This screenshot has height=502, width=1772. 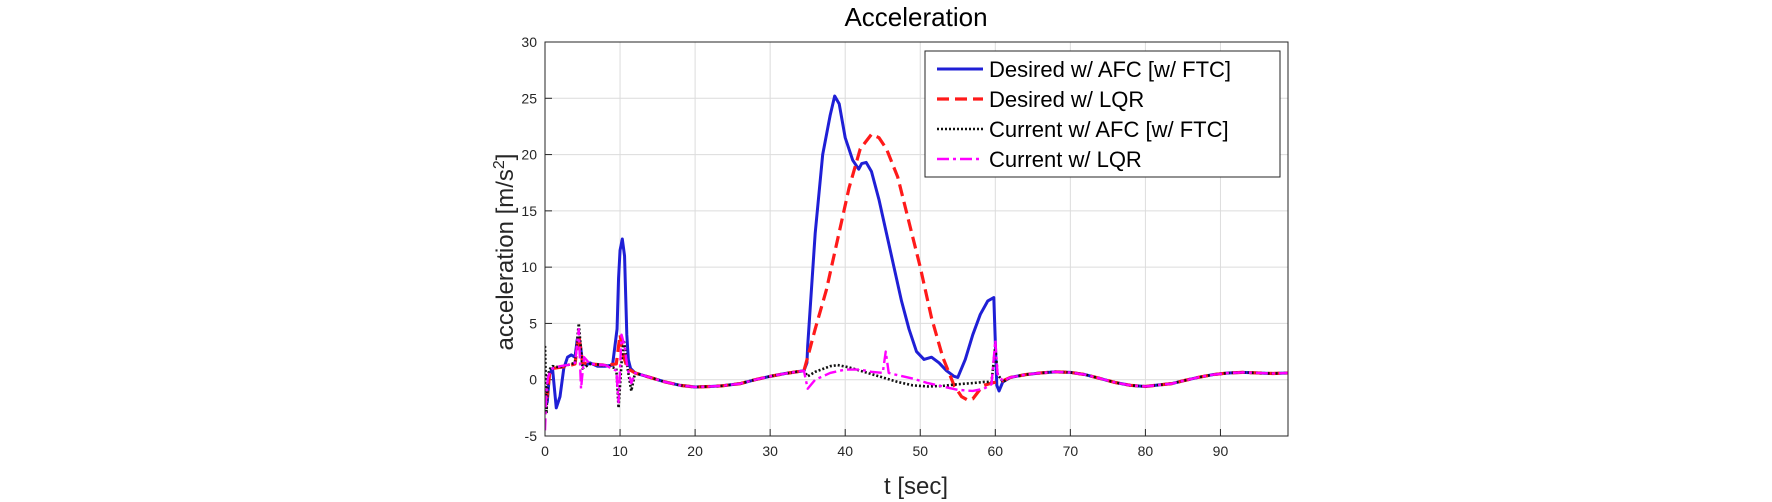 What do you see at coordinates (996, 451) in the screenshot?
I see `x-tick-label-6: 60` at bounding box center [996, 451].